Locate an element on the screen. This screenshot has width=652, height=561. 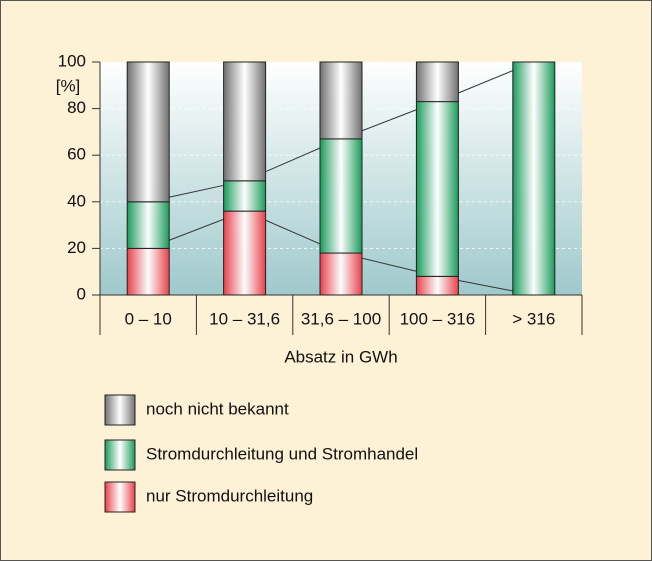
x-tick-label: 100 – 316 is located at coordinates (438, 318).